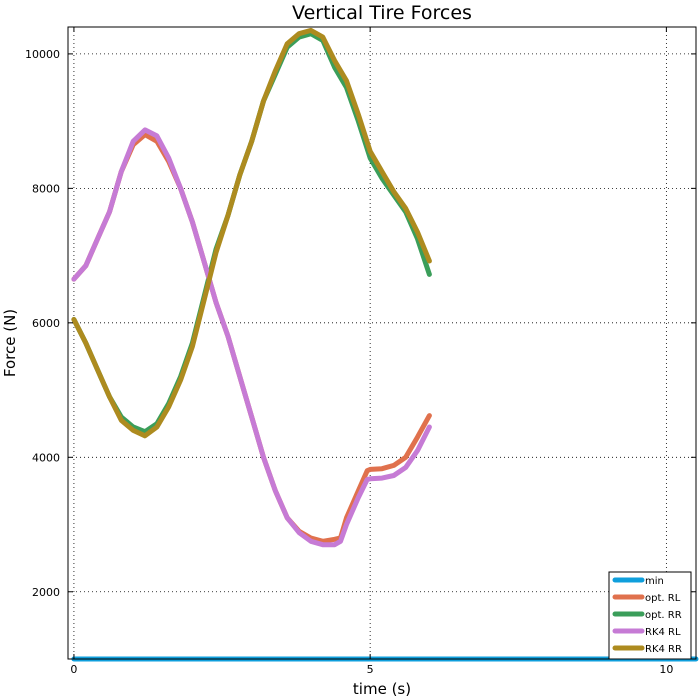 The image size is (700, 700). I want to click on x-axis-label: time (s), so click(382, 689).